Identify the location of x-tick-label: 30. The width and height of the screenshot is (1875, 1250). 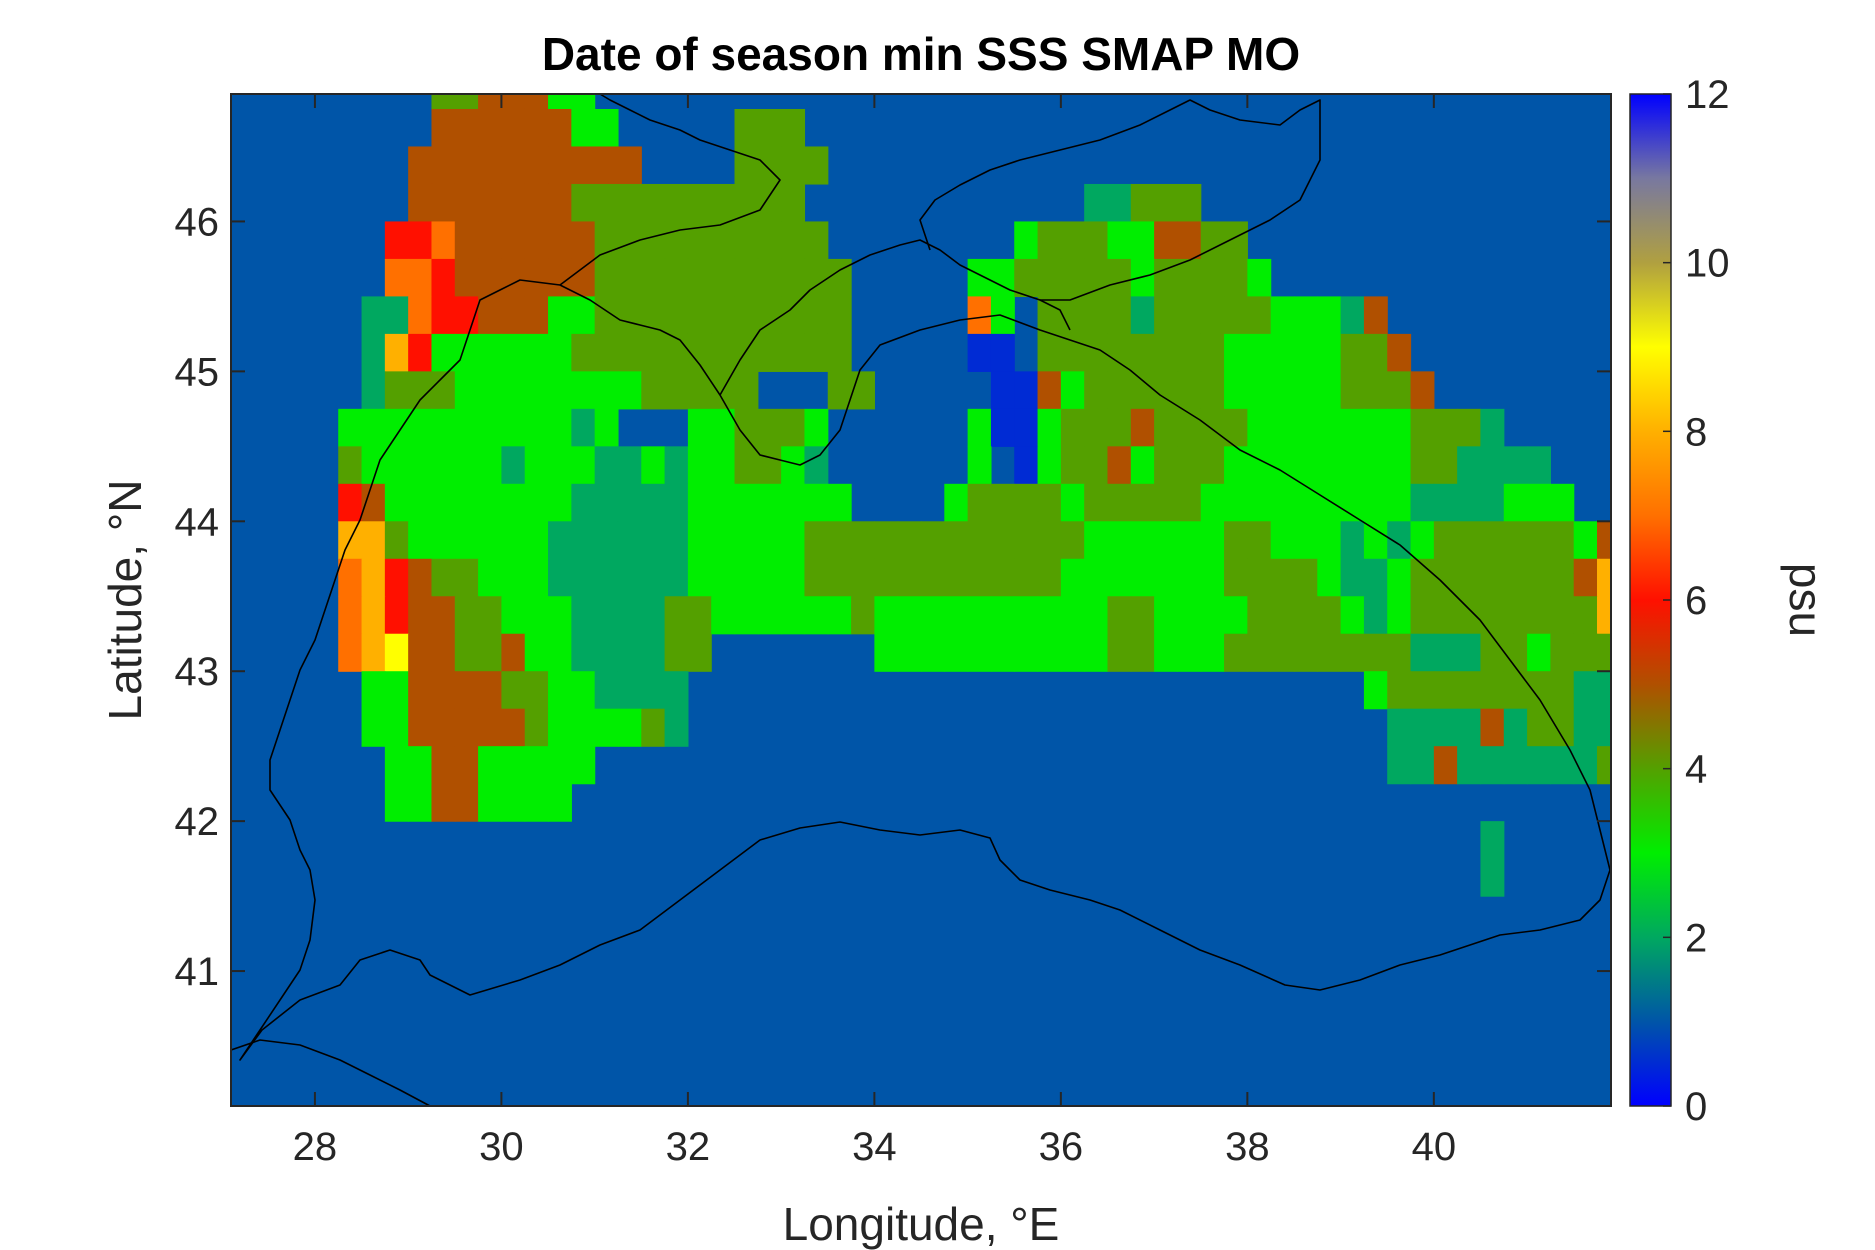
(501, 1147).